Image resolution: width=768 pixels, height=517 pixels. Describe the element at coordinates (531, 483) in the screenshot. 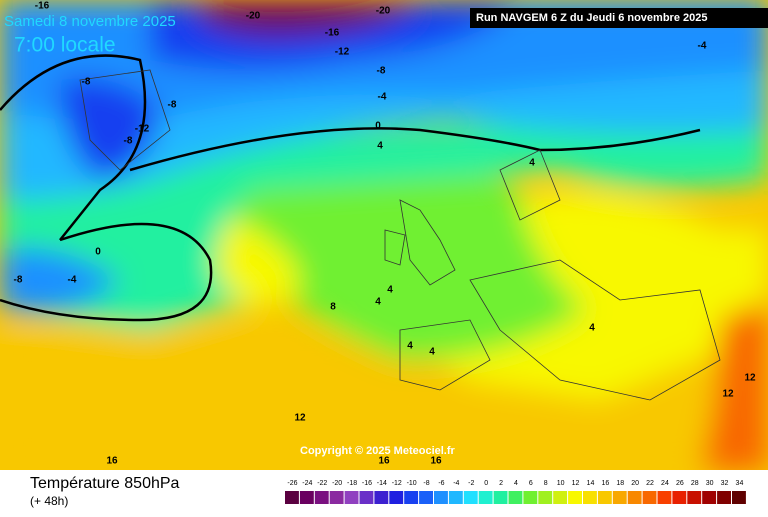

I see `scale-label: 6` at that location.